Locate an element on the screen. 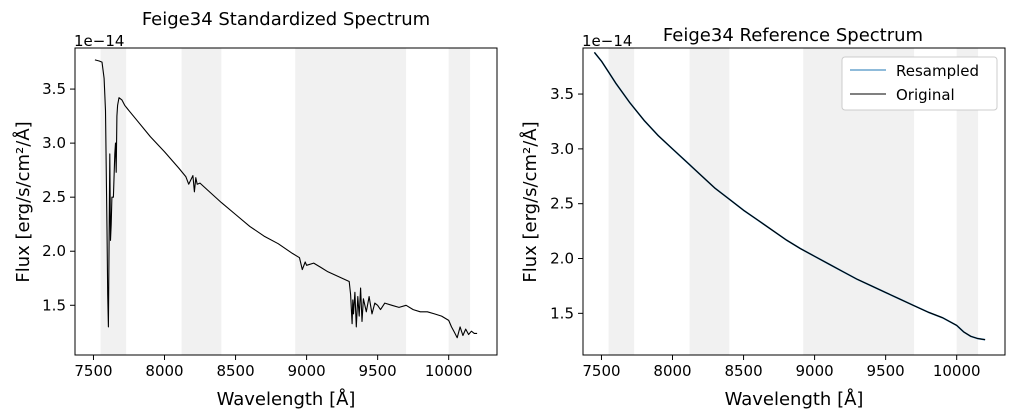 The width and height of the screenshot is (1014, 420). right-x-axis-label: Wavelength [Å] is located at coordinates (794, 399).